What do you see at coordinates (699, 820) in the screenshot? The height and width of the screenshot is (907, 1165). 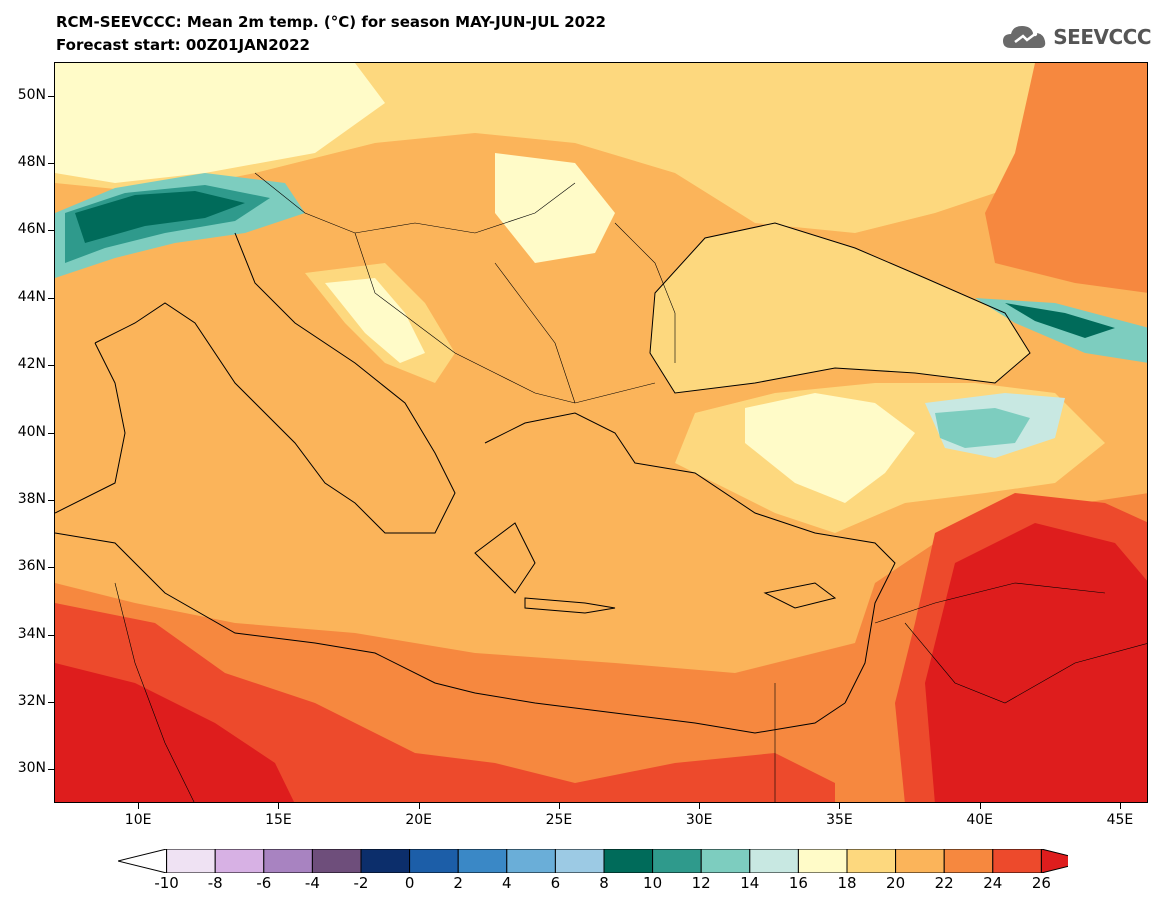 I see `lon-label-30E: 30E` at bounding box center [699, 820].